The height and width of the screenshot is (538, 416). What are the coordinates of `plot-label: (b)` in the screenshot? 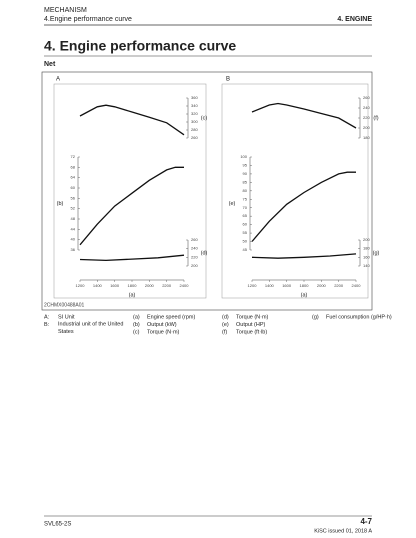 It's located at (60, 204).